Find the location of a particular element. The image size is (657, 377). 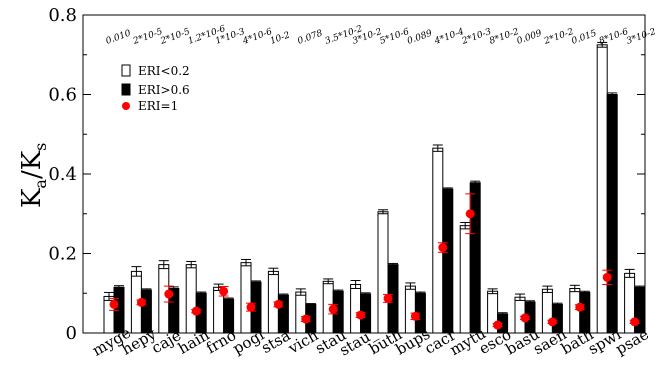

legend: ERI<0.2 ERI>0.6 ERI=1 is located at coordinates (155, 88).